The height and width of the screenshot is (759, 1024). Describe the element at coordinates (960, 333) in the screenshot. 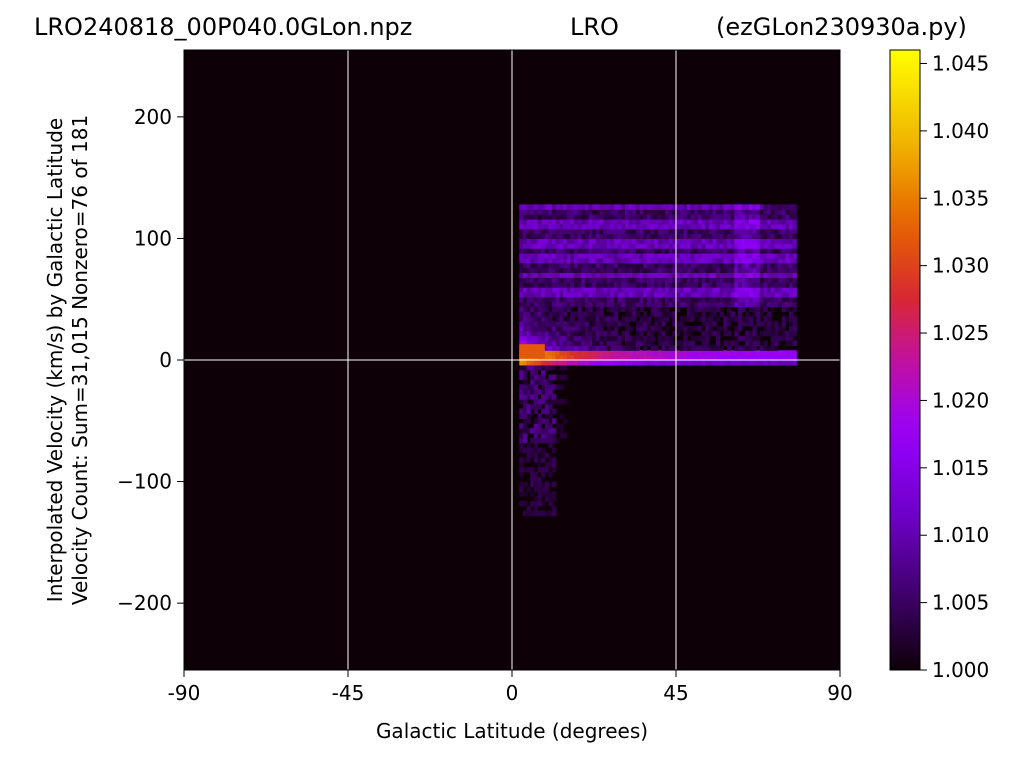

I see `colorbar-tick-label: 1.025` at that location.